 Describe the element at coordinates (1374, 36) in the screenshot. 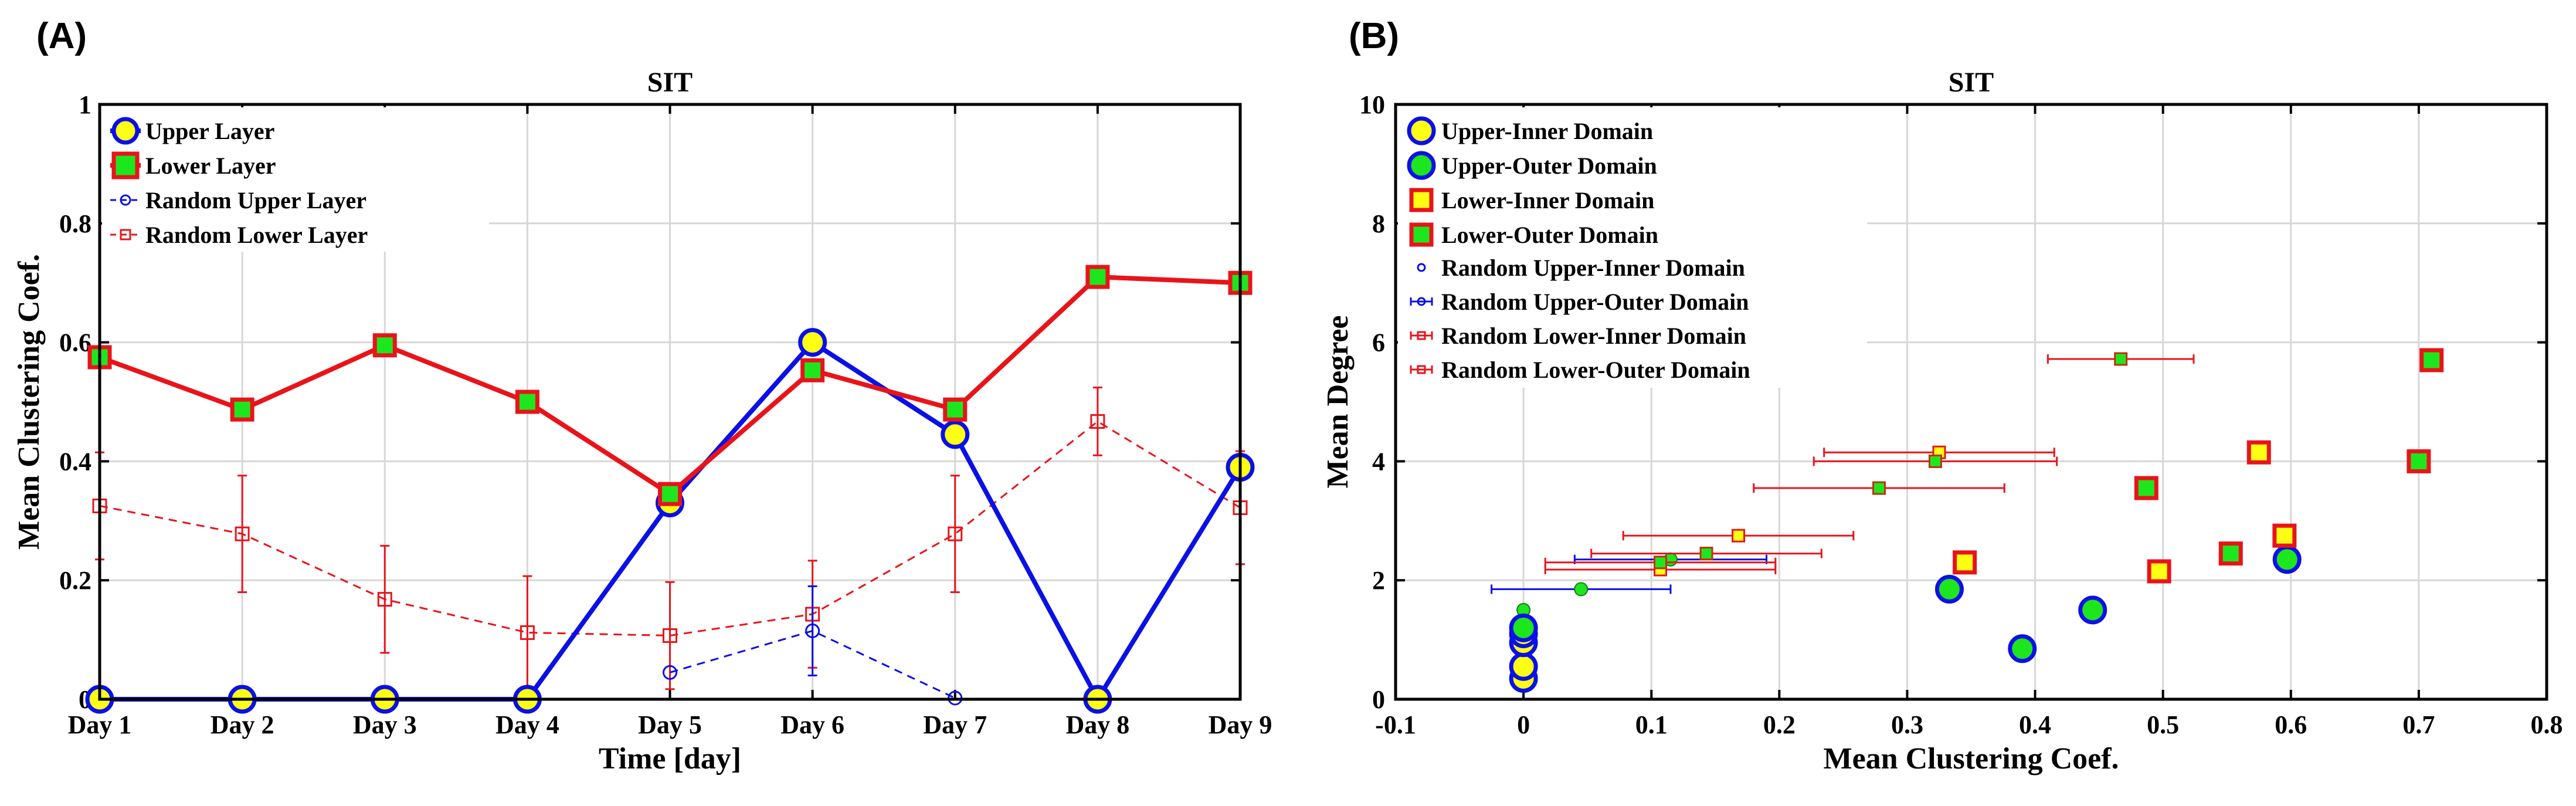

I see `panel-label-b: (B)` at that location.